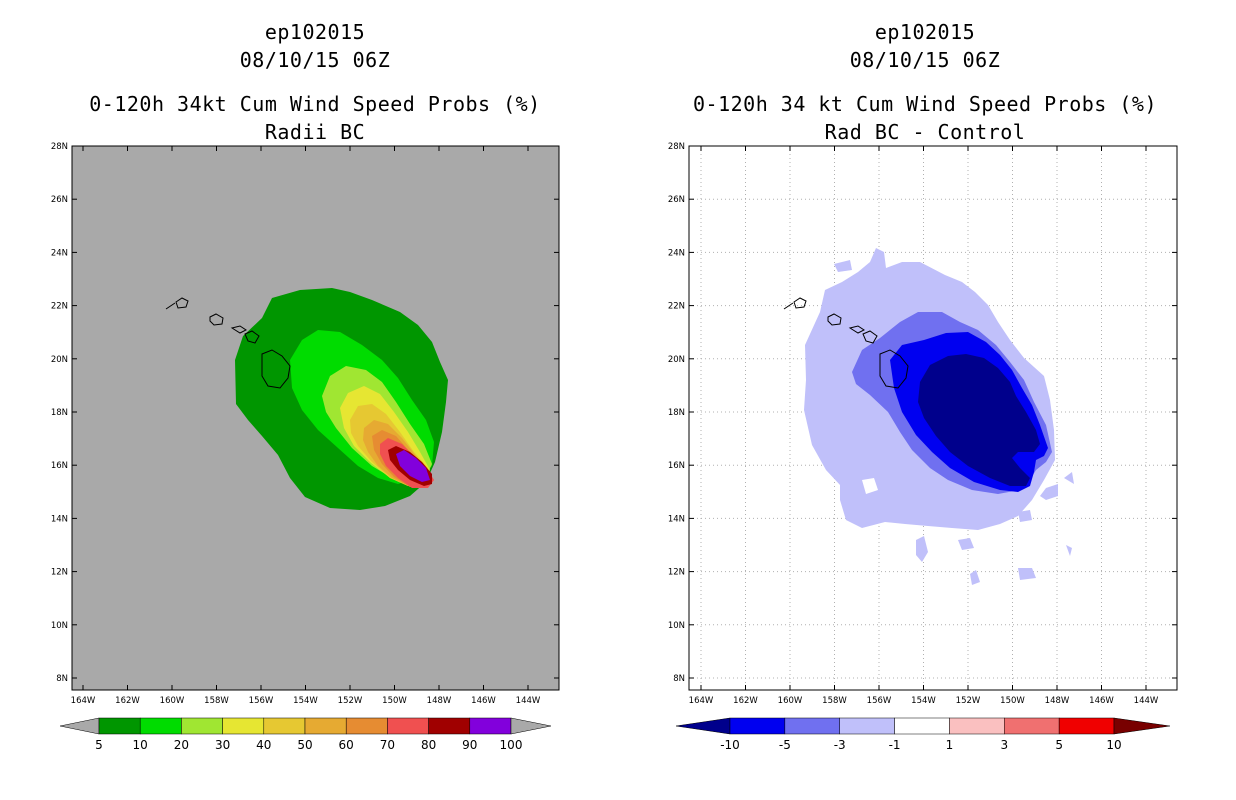 Image resolution: width=1236 pixels, height=800 pixels. I want to click on left-lat-label: 10N, so click(59, 626).